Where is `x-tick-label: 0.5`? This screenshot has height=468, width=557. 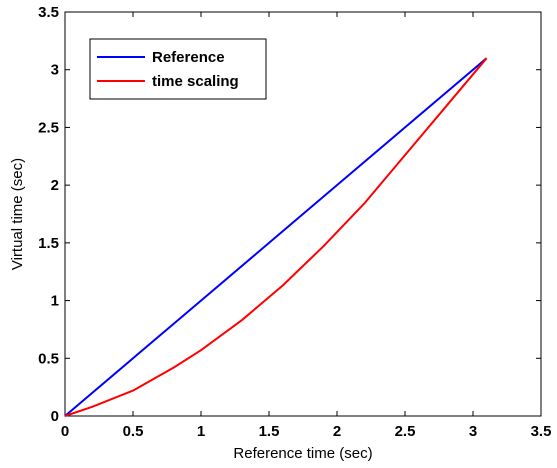 x-tick-label: 0.5 is located at coordinates (133, 431).